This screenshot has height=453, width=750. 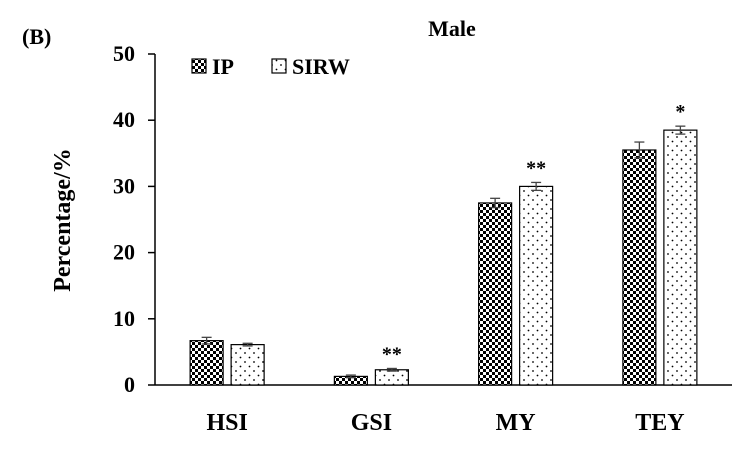 I want to click on legend-label-ip: IP, so click(x=223, y=66).